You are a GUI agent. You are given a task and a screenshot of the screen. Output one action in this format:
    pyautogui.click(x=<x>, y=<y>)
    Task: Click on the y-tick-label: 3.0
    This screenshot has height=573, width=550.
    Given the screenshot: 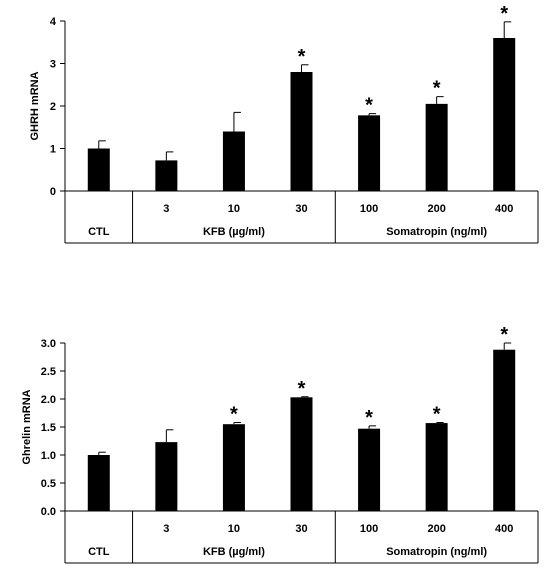 What is the action you would take?
    pyautogui.click(x=48, y=344)
    